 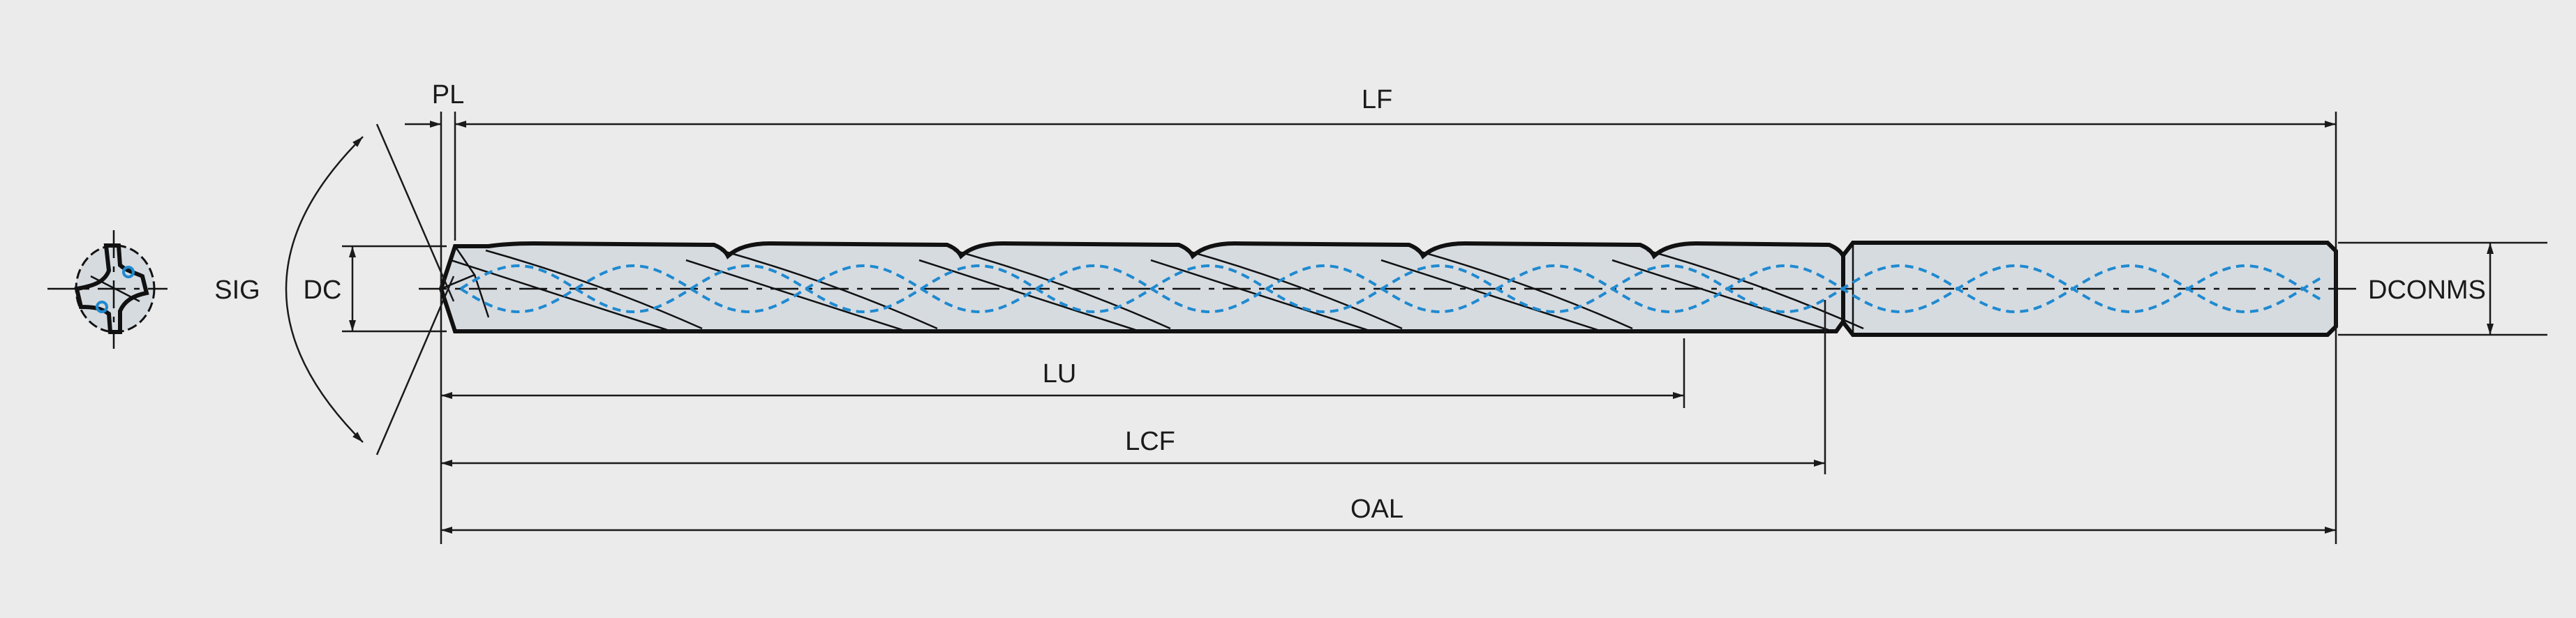 I want to click on oal-label: OAL, so click(x=1377, y=509).